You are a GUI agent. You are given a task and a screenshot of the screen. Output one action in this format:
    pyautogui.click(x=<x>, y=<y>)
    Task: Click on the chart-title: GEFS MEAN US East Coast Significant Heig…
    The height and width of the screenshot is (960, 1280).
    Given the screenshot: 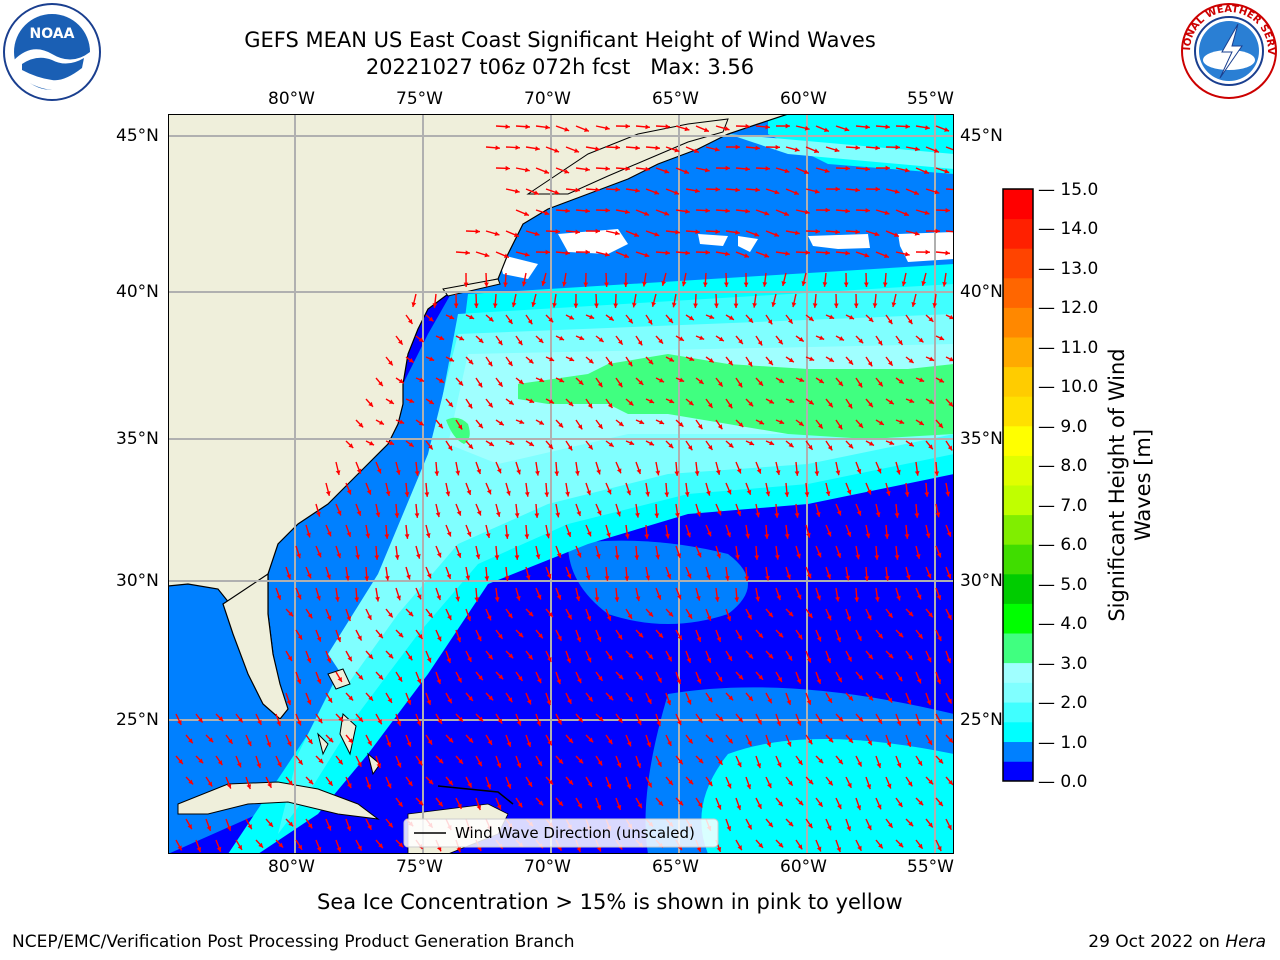 What is the action you would take?
    pyautogui.click(x=560, y=40)
    